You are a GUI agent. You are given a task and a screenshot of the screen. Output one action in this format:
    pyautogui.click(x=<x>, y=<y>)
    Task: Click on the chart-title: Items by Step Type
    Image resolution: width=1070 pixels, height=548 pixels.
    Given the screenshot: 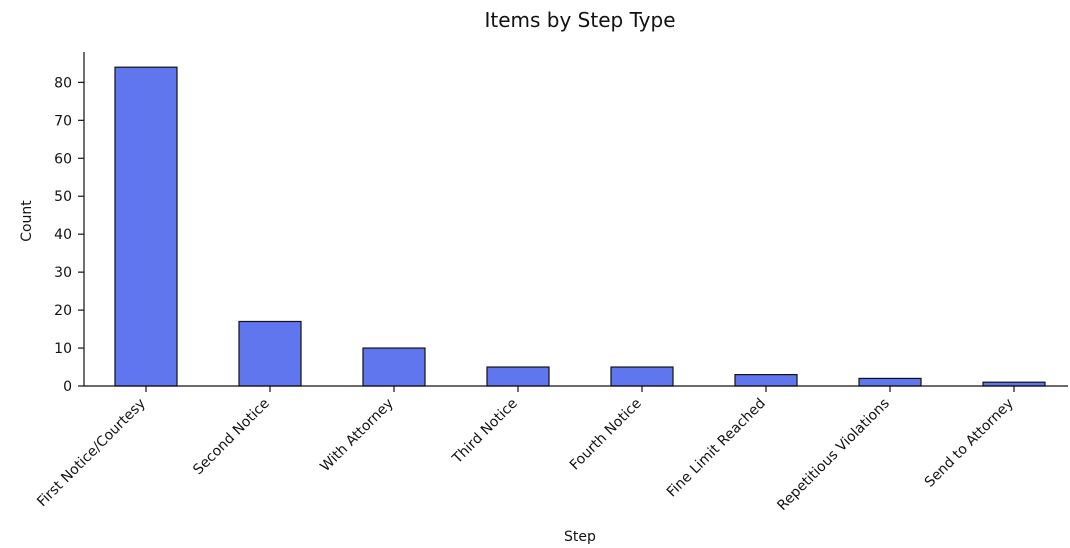 What is the action you would take?
    pyautogui.click(x=579, y=20)
    